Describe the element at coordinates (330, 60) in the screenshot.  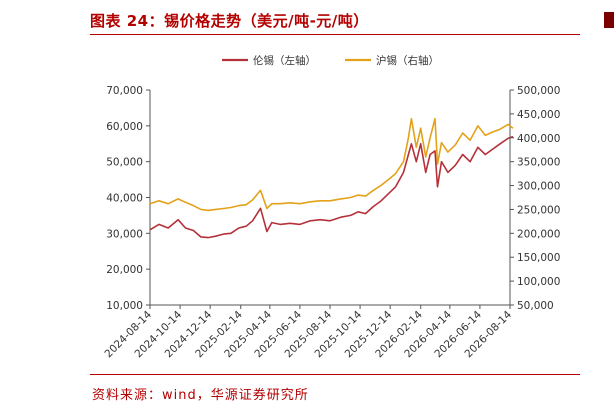
I see `legend: 伦锡（左轴） 沪锡（右轴）` at that location.